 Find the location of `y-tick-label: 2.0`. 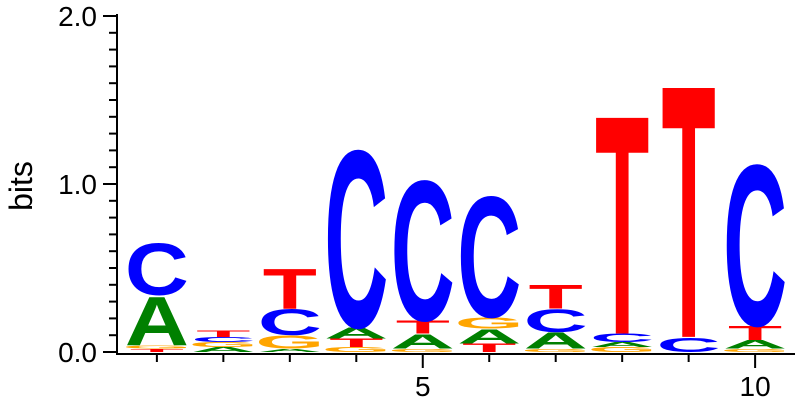

y-tick-label: 2.0 is located at coordinates (77, 16).